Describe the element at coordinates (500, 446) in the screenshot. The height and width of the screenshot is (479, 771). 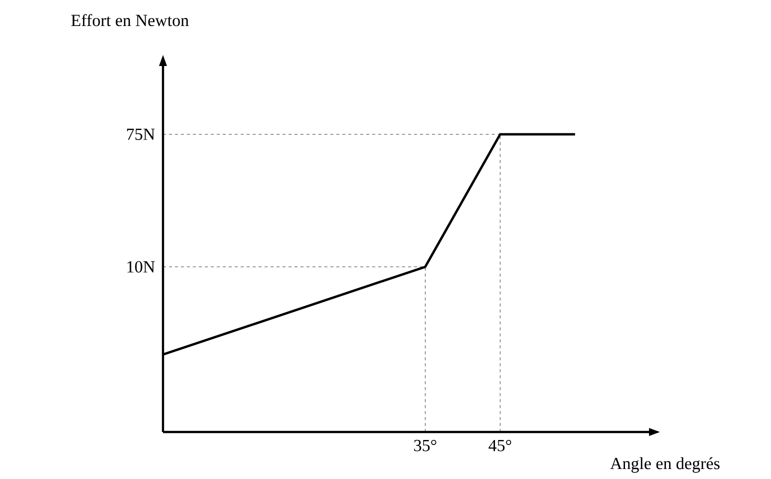
I see `x-tick-label: 45°` at that location.